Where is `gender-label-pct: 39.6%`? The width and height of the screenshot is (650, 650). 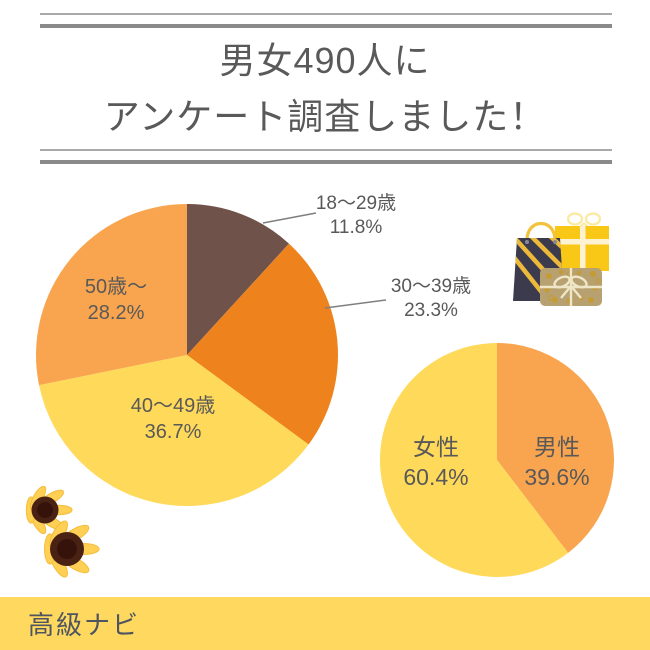 gender-label-pct: 39.6% is located at coordinates (557, 477).